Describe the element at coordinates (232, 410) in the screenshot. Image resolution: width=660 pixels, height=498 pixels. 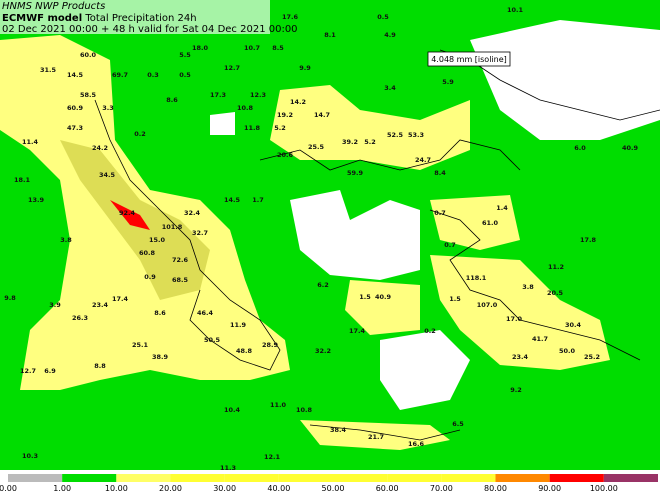
I see `map-label: 10.4` at that location.